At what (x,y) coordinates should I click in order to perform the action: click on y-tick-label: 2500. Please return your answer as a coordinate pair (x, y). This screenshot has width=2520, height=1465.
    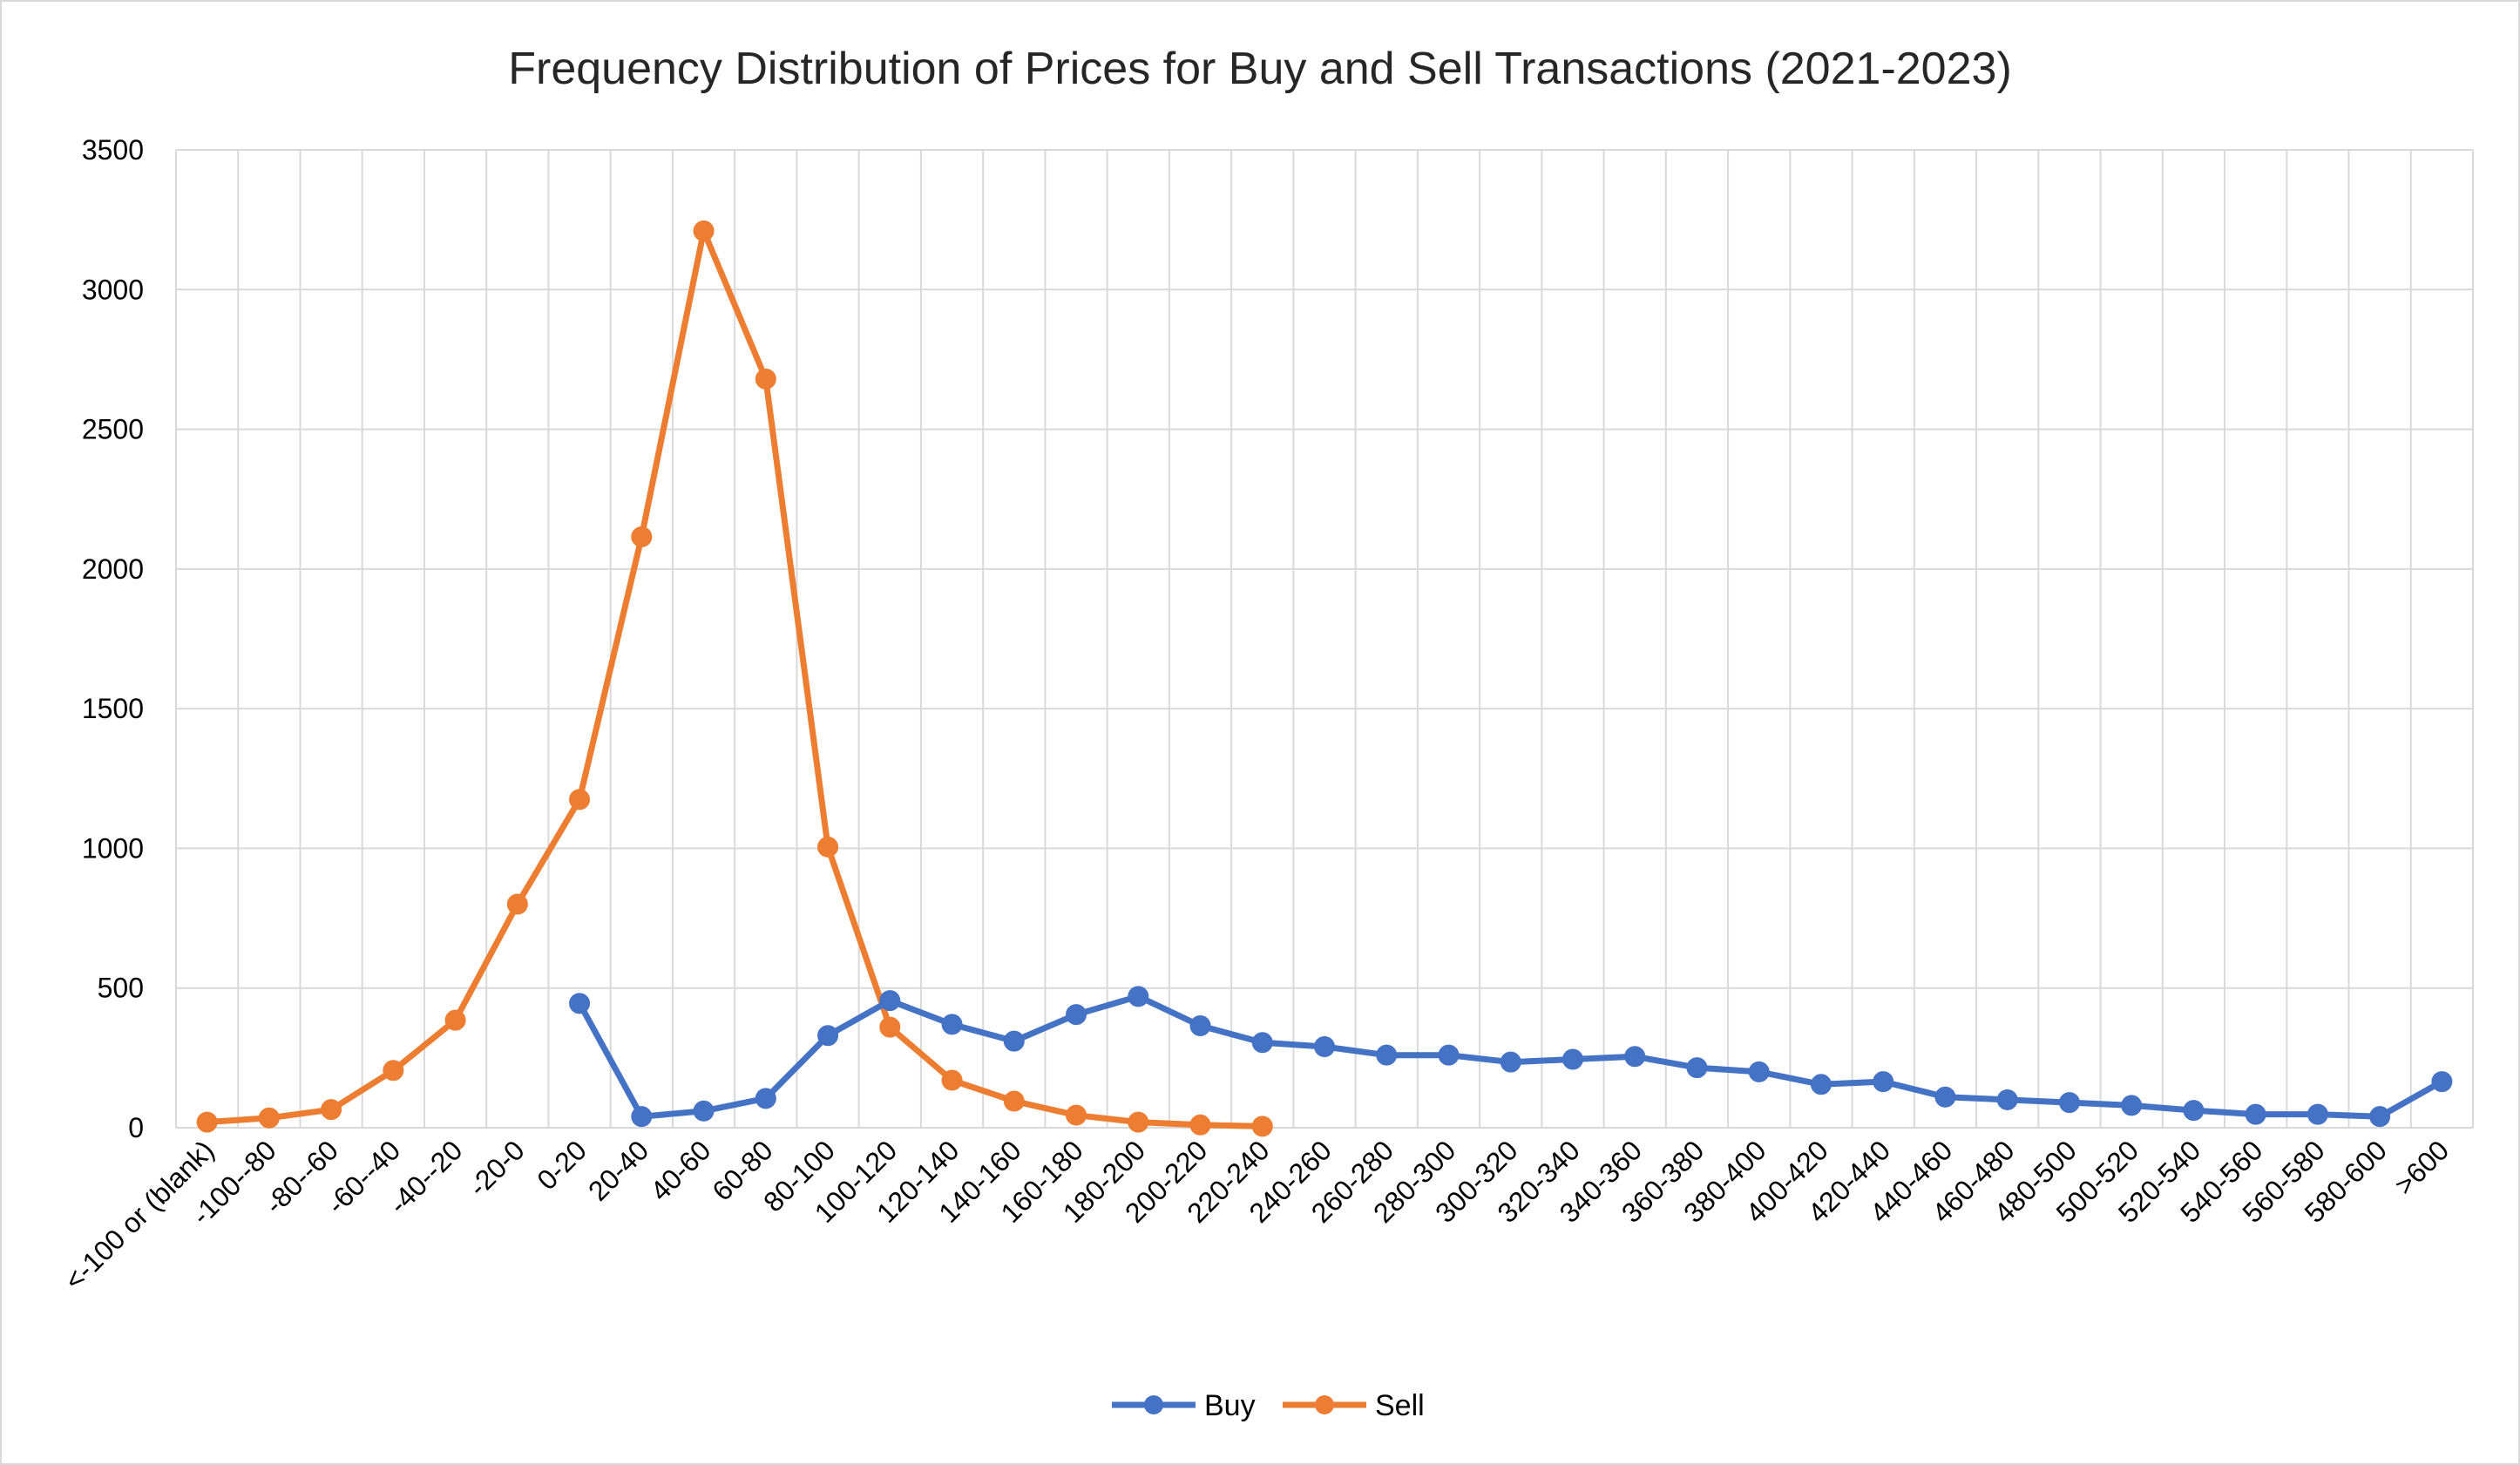
    Looking at the image, I should click on (113, 429).